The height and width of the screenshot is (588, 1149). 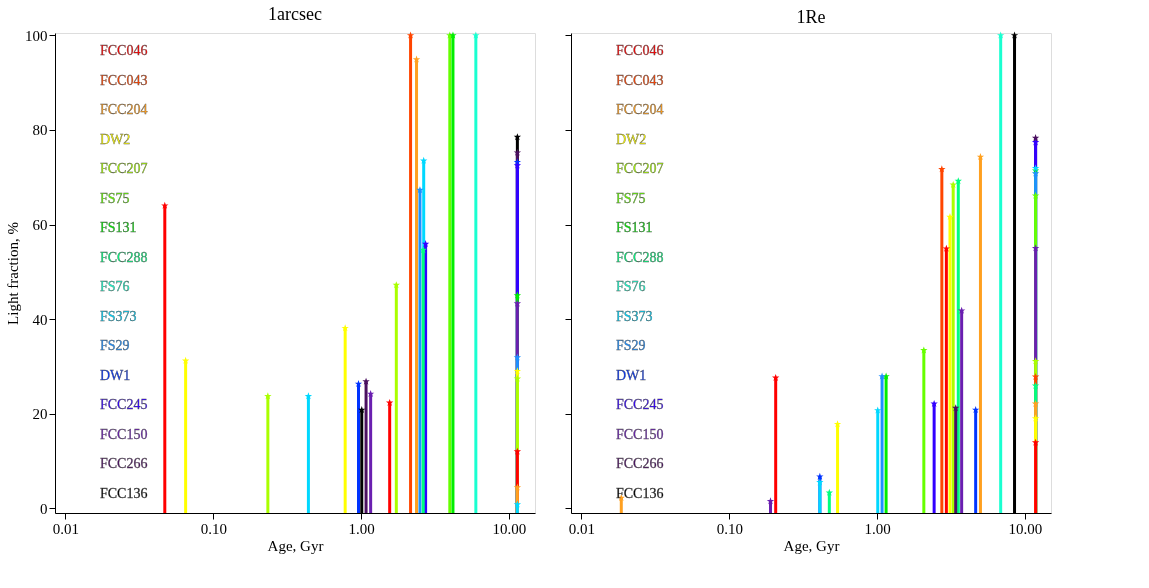 I want to click on chart-title: 1Re, so click(x=811, y=17).